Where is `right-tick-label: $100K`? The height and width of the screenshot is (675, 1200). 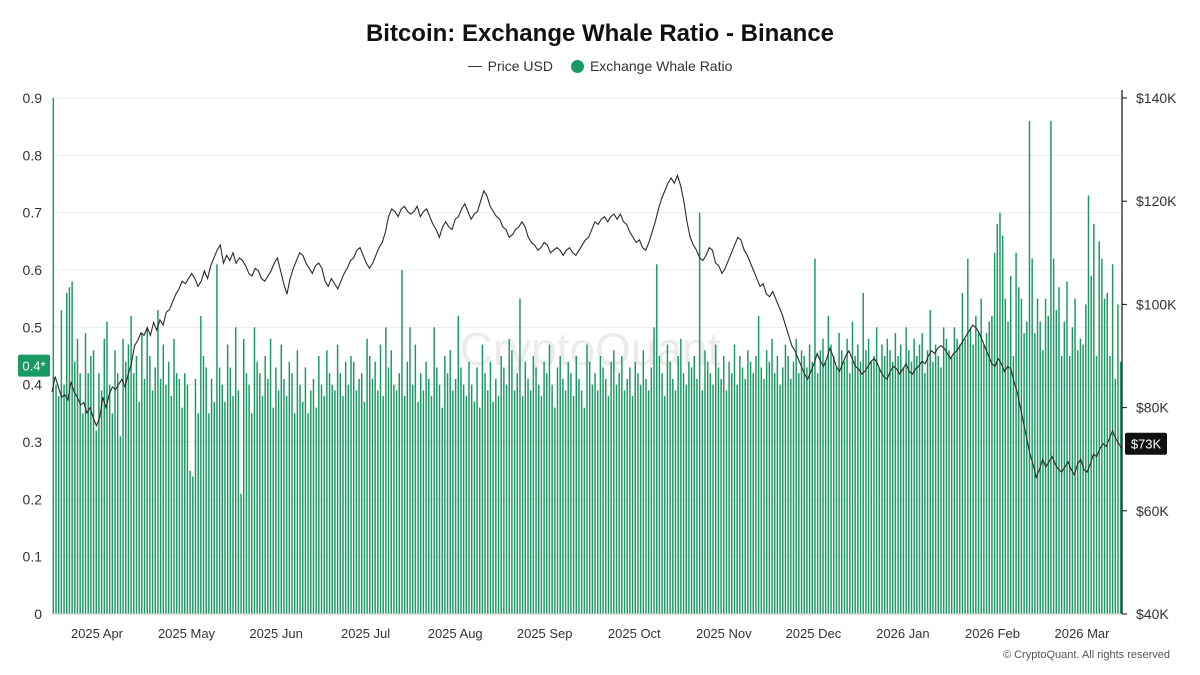
right-tick-label: $100K is located at coordinates (1156, 304).